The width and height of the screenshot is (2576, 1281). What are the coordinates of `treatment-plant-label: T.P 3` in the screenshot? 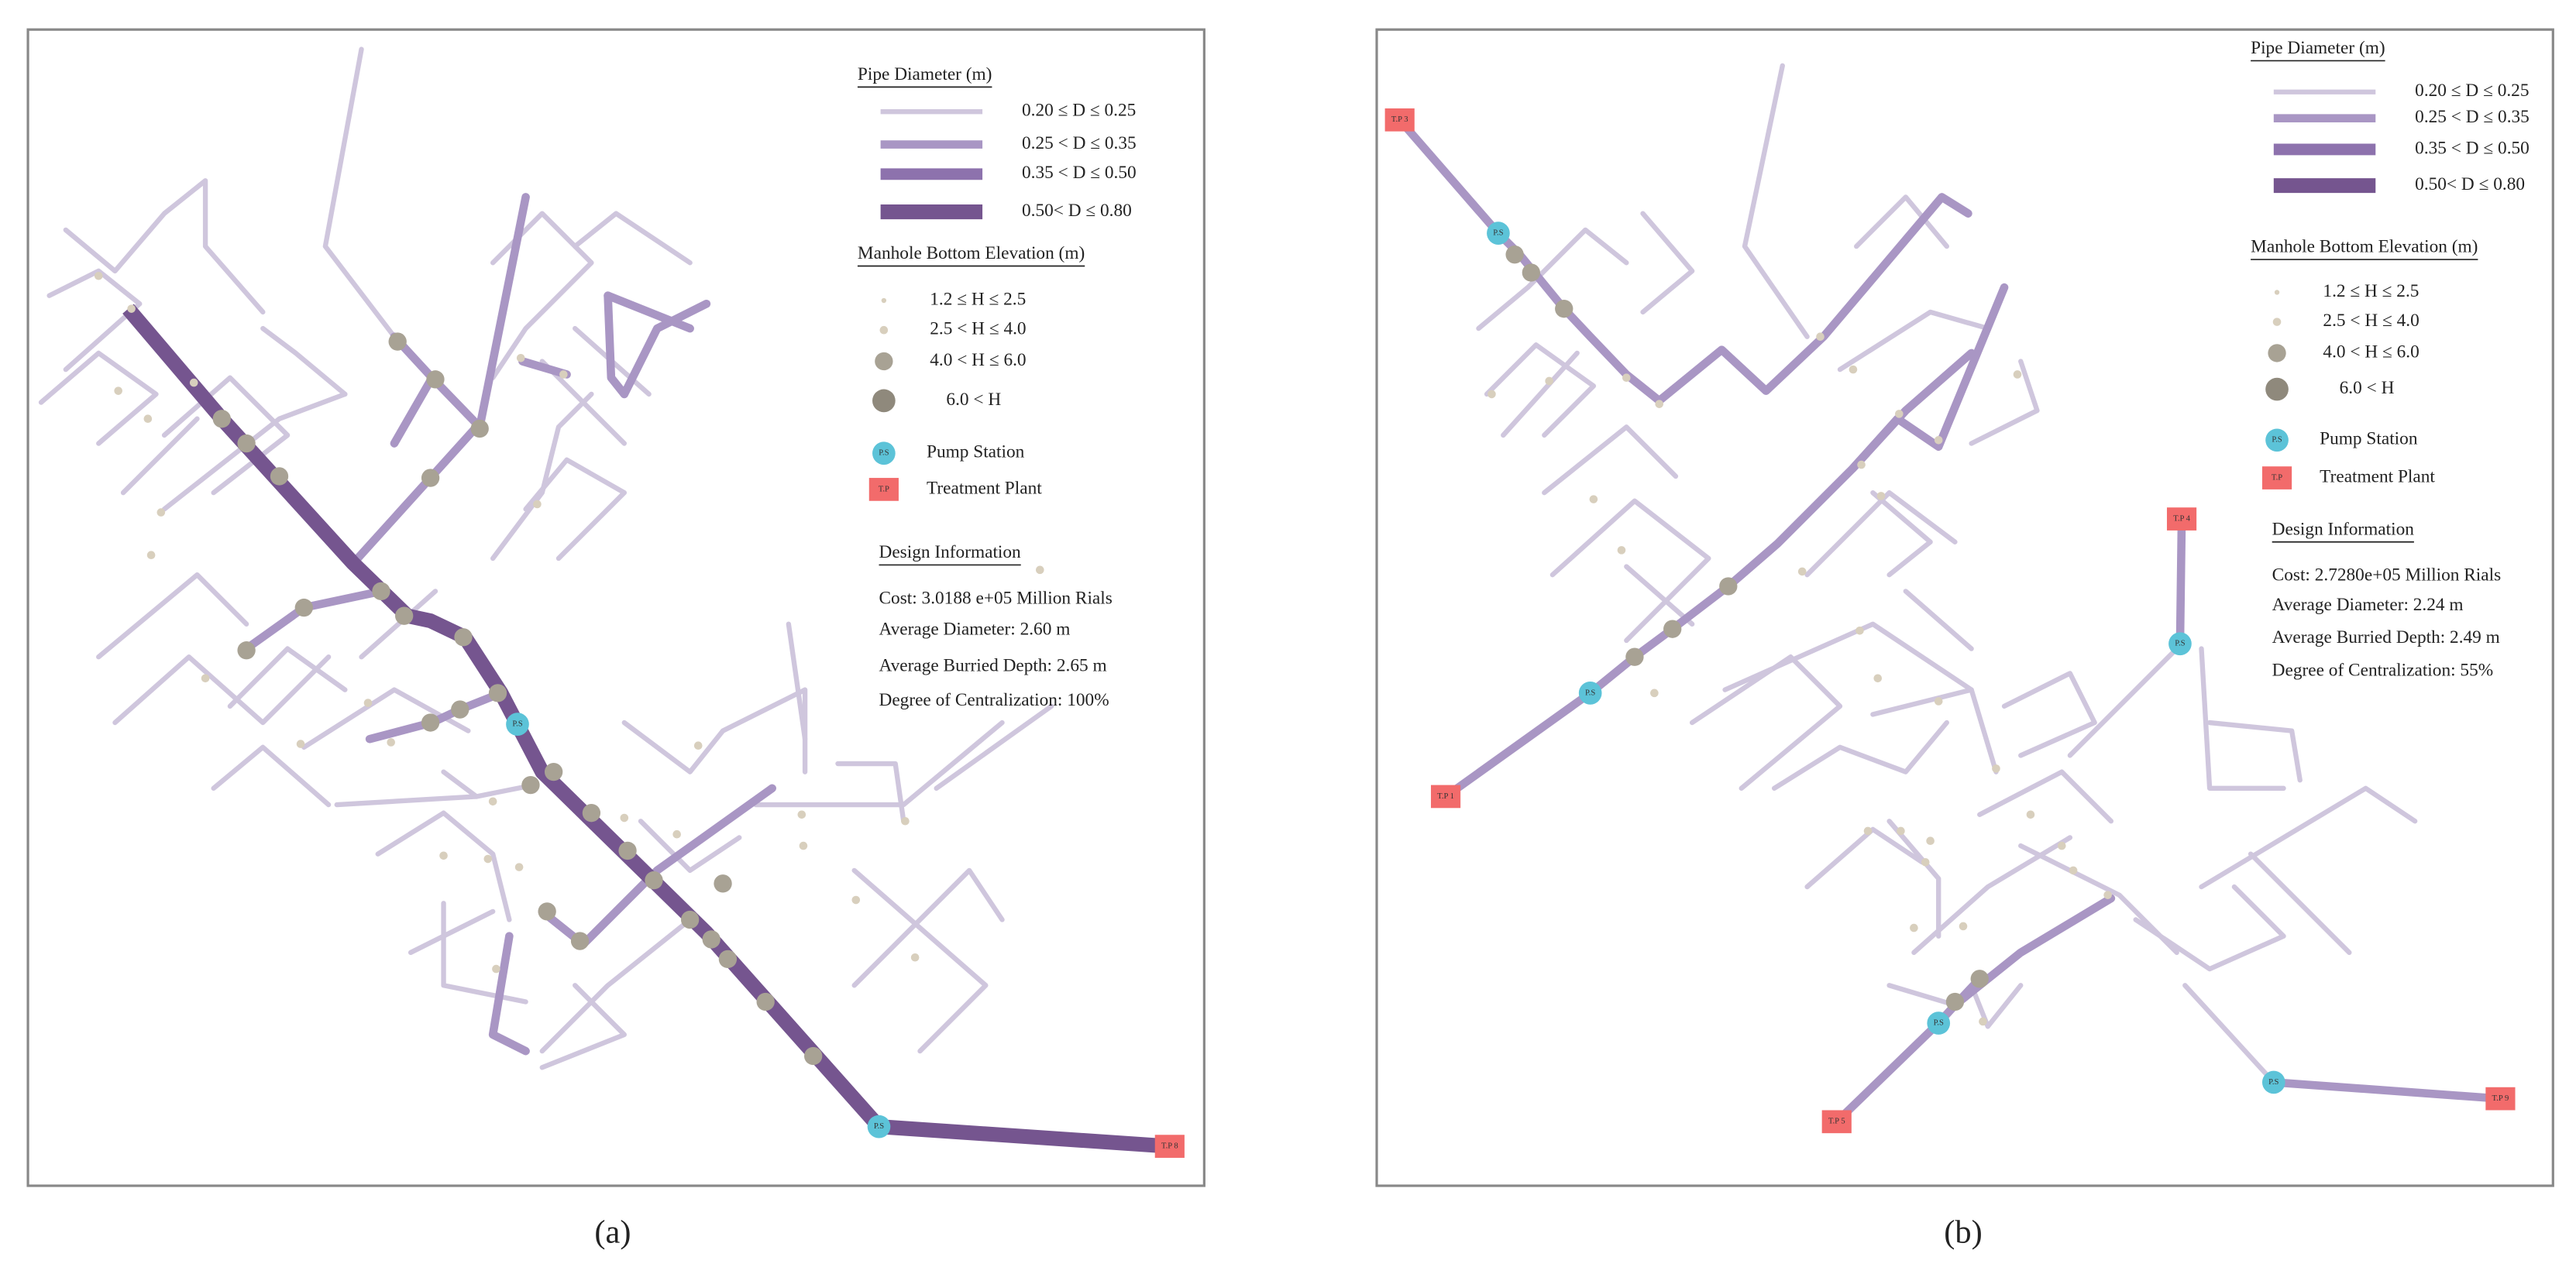 It's located at (1399, 119).